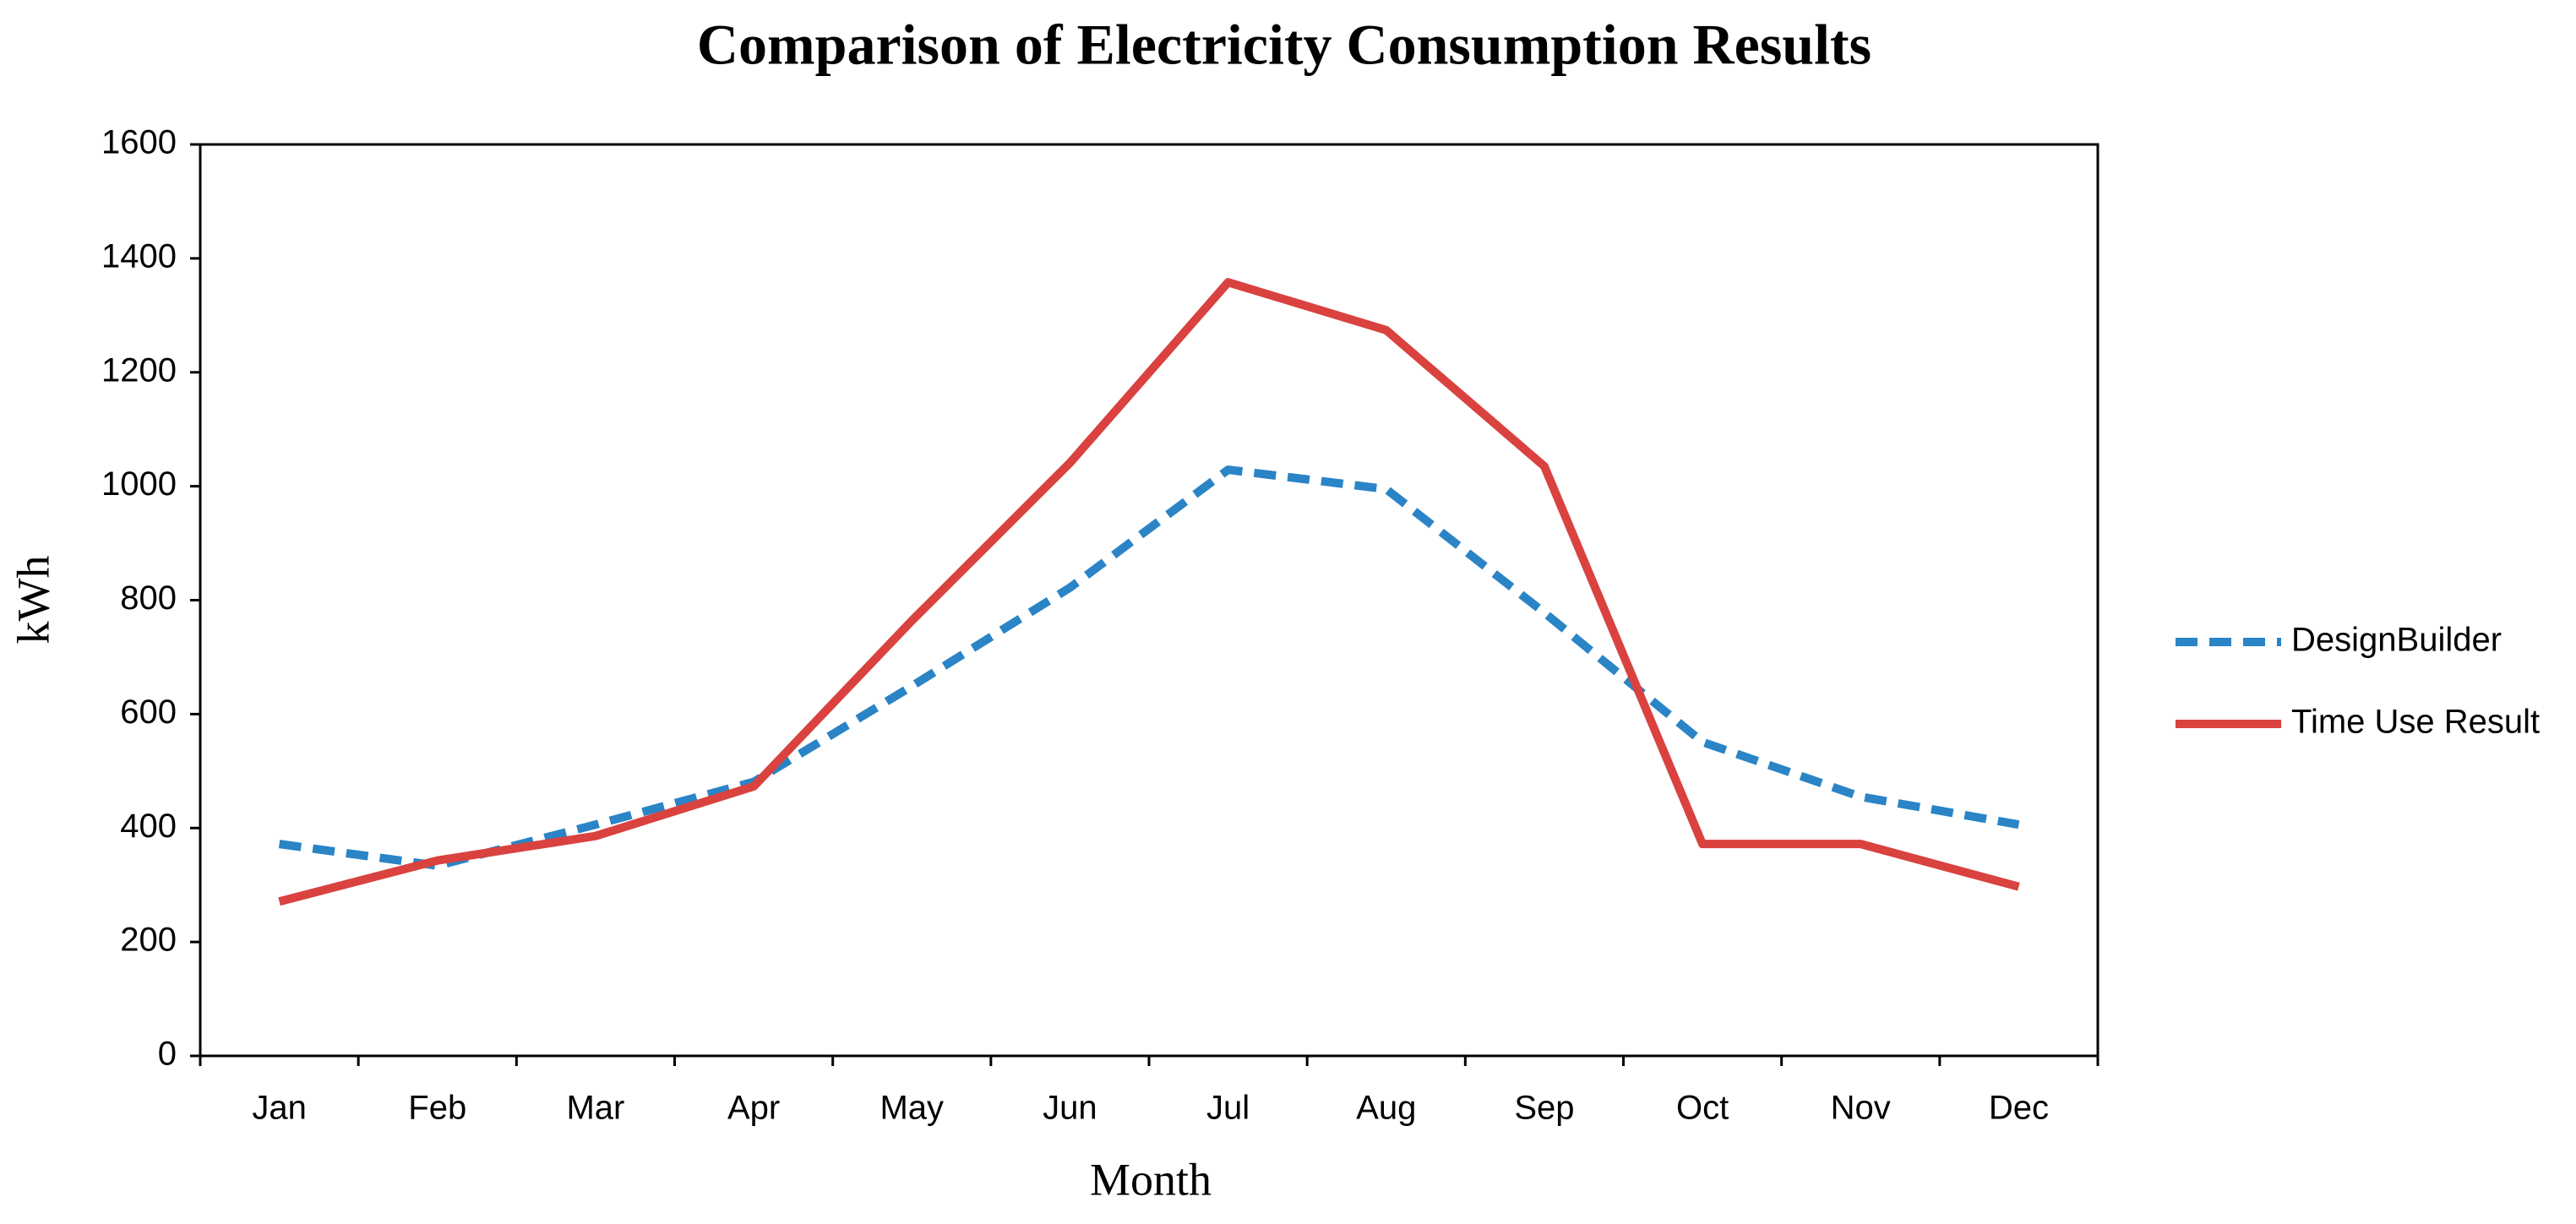  What do you see at coordinates (148, 712) in the screenshot?
I see `y-tick-label: 600` at bounding box center [148, 712].